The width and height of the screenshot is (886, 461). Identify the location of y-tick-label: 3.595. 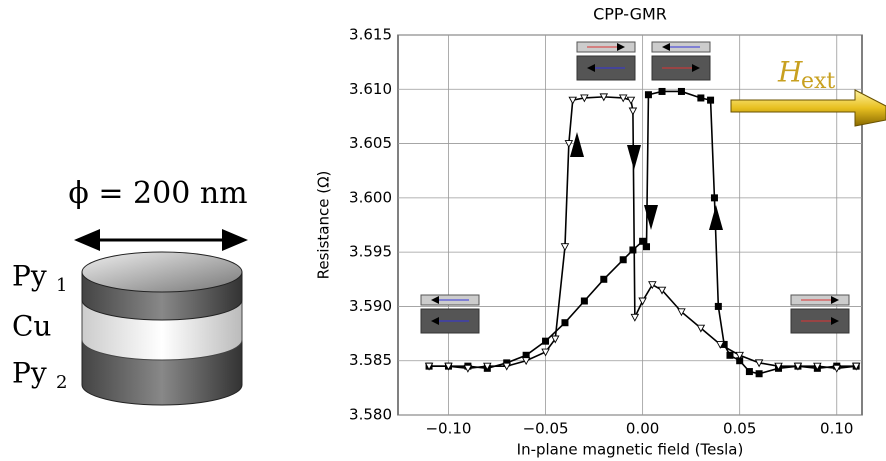
(370, 252).